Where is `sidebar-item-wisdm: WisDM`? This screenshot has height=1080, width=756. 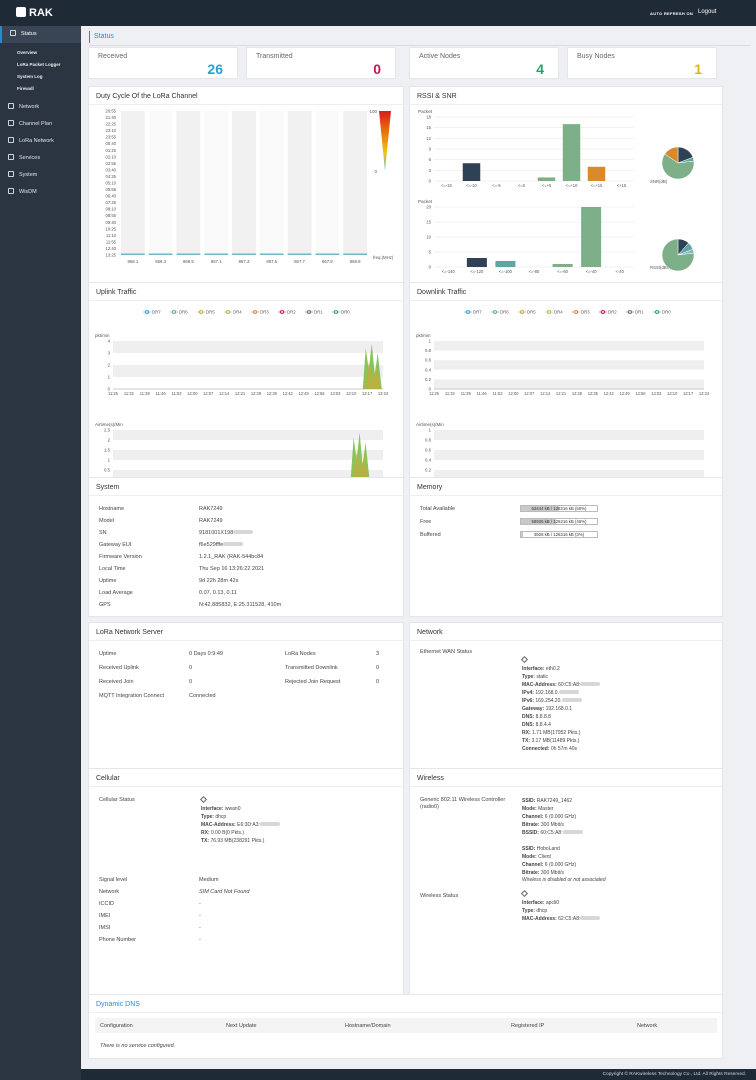 sidebar-item-wisdm: WisDM is located at coordinates (40, 192).